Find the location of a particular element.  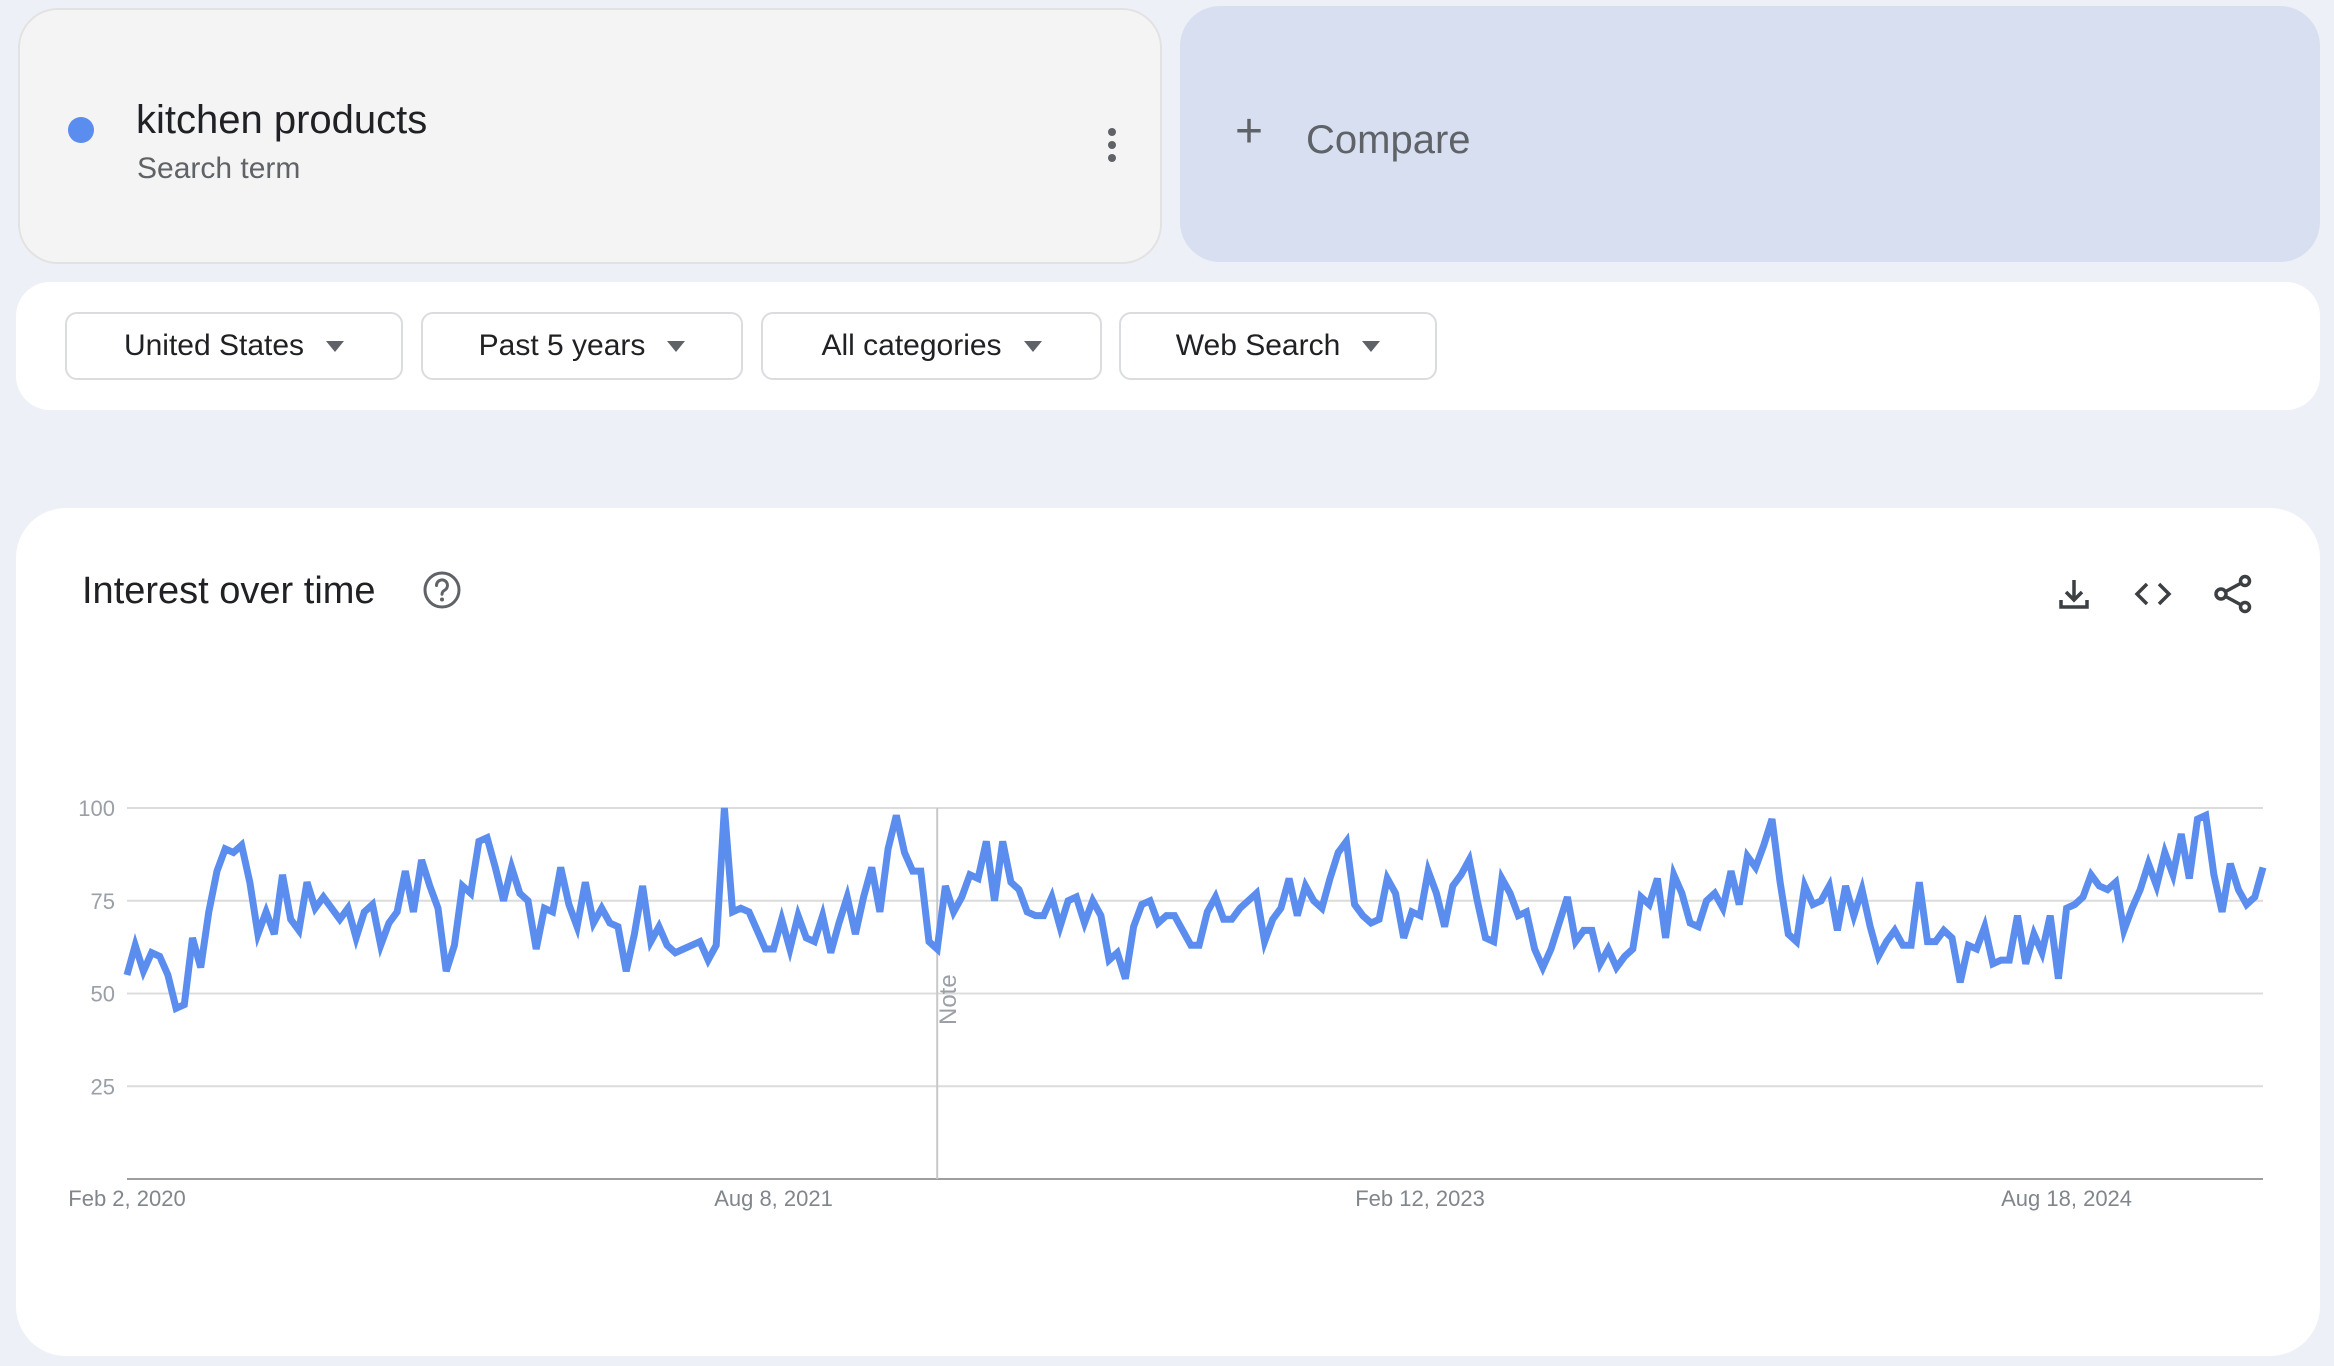

search-term-card: kitchen products Search term is located at coordinates (590, 136).